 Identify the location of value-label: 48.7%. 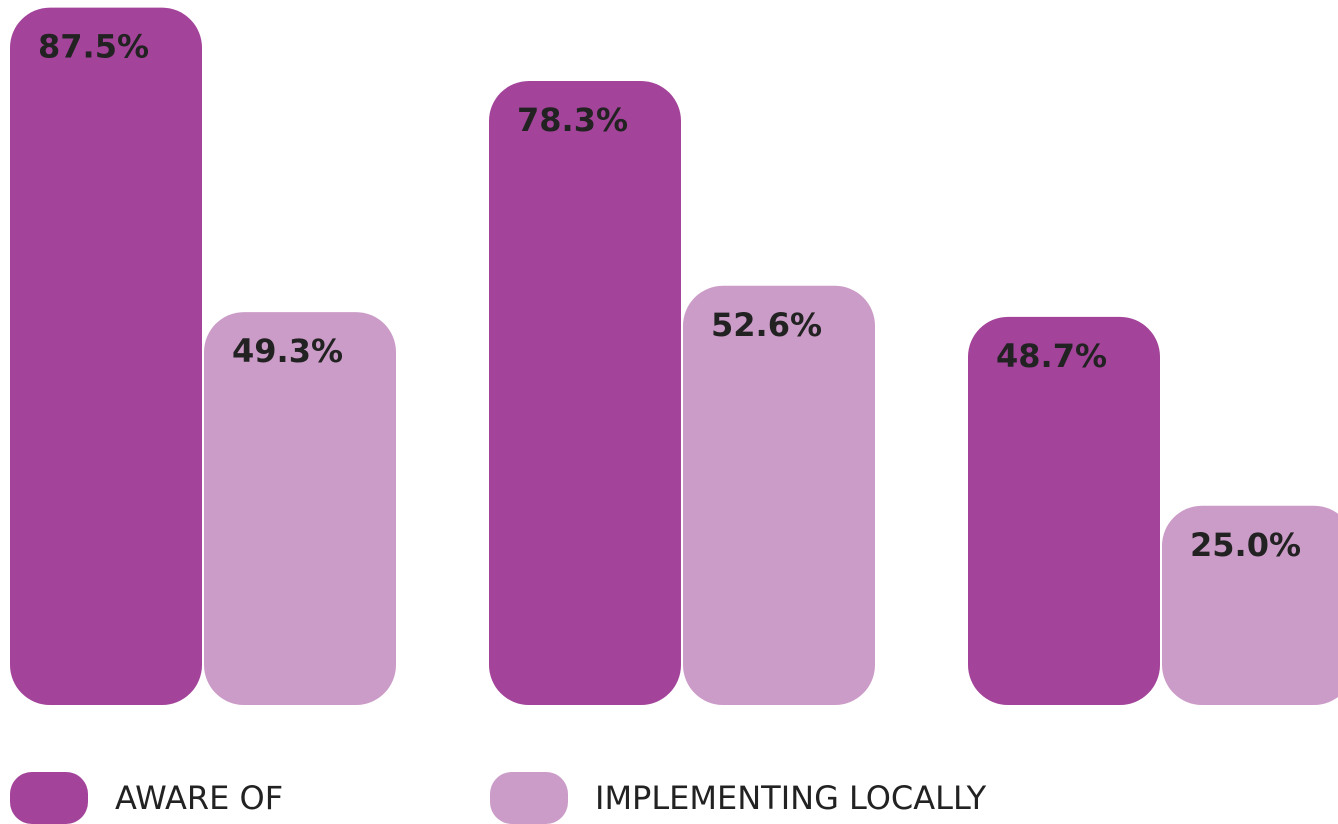
(1051, 356).